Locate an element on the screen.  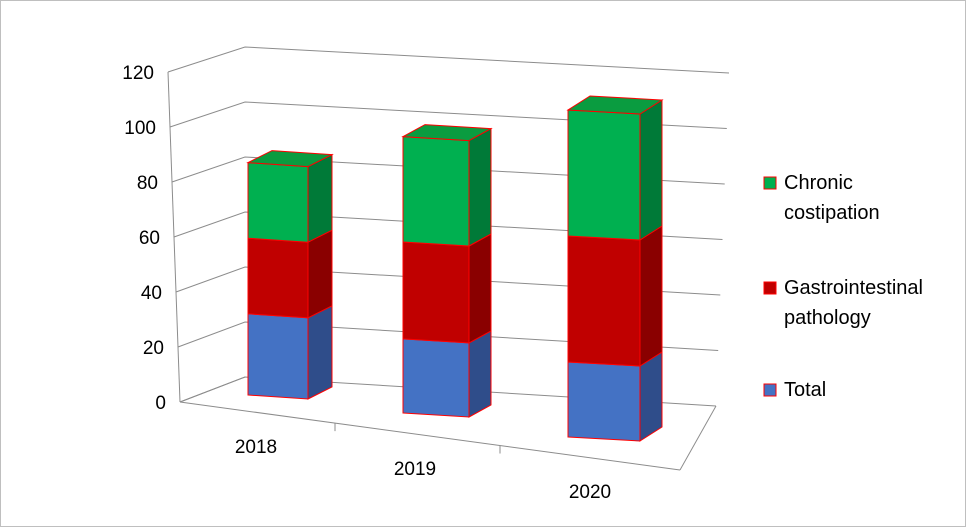
legend-label: costipation is located at coordinates (832, 213).